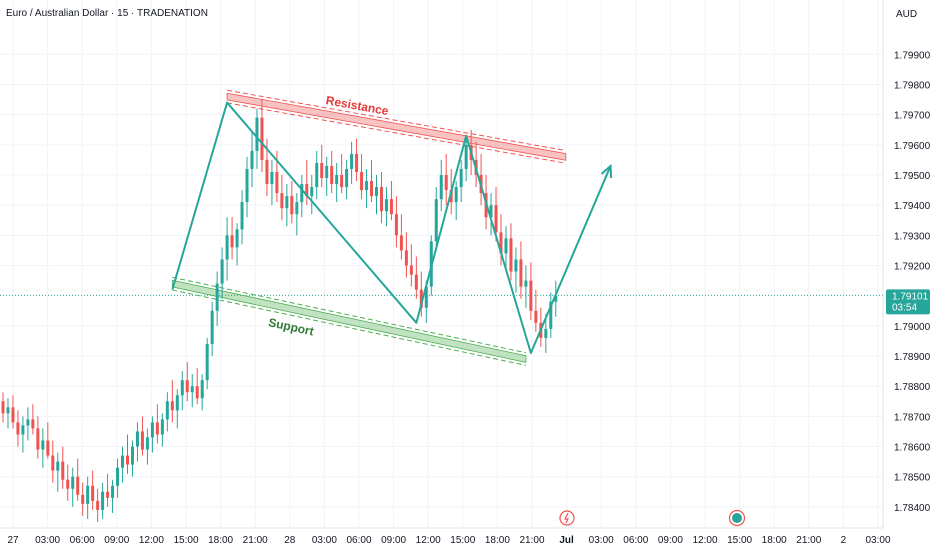  I want to click on currency-label: AUD, so click(906, 14).